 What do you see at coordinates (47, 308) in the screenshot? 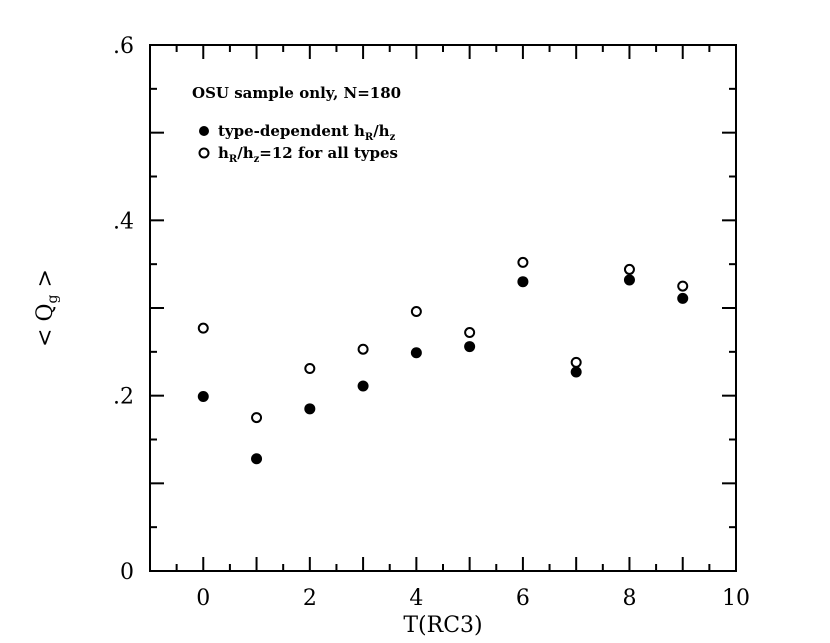
I see `y-axis-label: < Qg >` at bounding box center [47, 308].